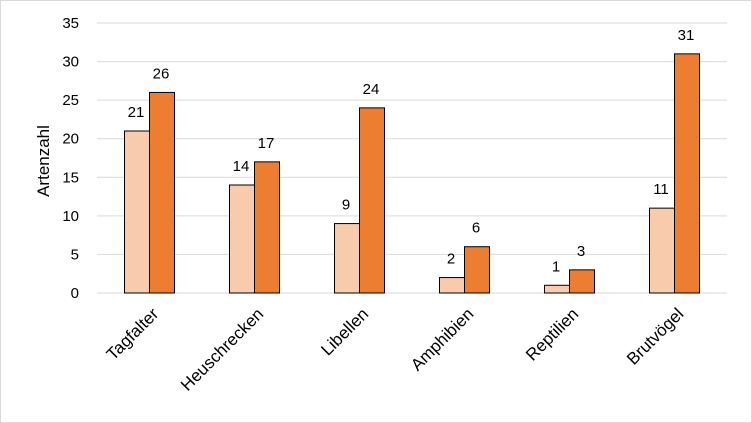 The image size is (752, 423). What do you see at coordinates (451, 259) in the screenshot?
I see `data-label: 2` at bounding box center [451, 259].